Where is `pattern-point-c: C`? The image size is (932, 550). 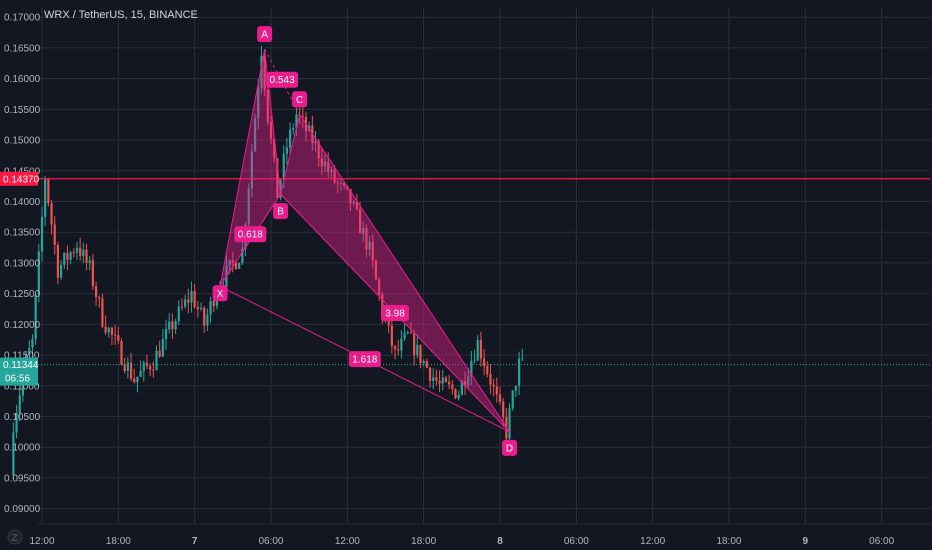 pattern-point-c: C is located at coordinates (300, 99).